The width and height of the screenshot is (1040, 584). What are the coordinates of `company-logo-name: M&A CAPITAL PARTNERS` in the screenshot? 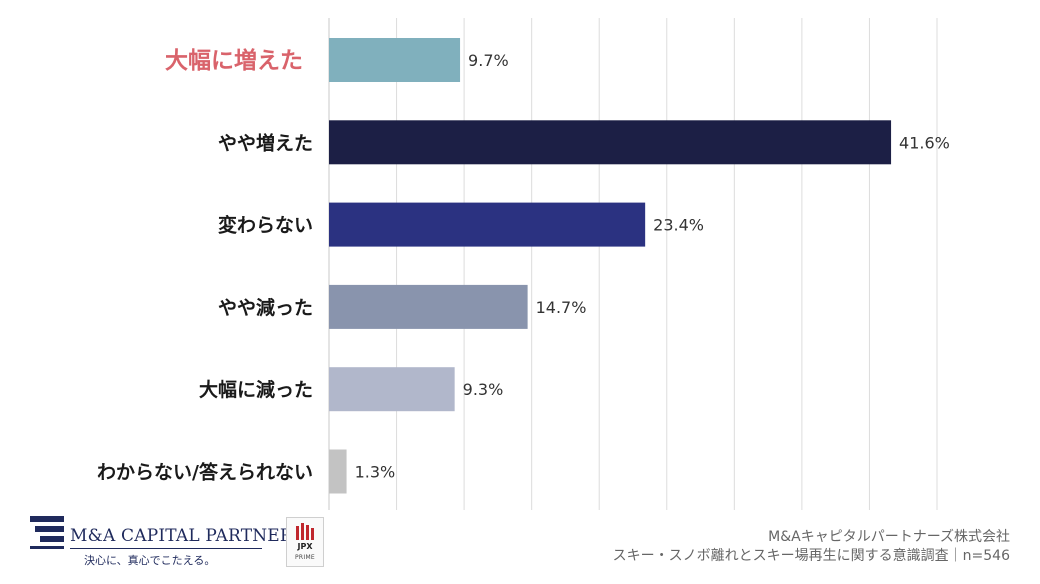 It's located at (187, 536).